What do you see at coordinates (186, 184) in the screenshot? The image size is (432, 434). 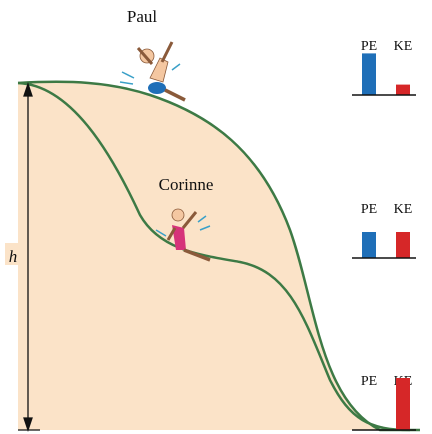 I see `corinne-label: Corinne` at bounding box center [186, 184].